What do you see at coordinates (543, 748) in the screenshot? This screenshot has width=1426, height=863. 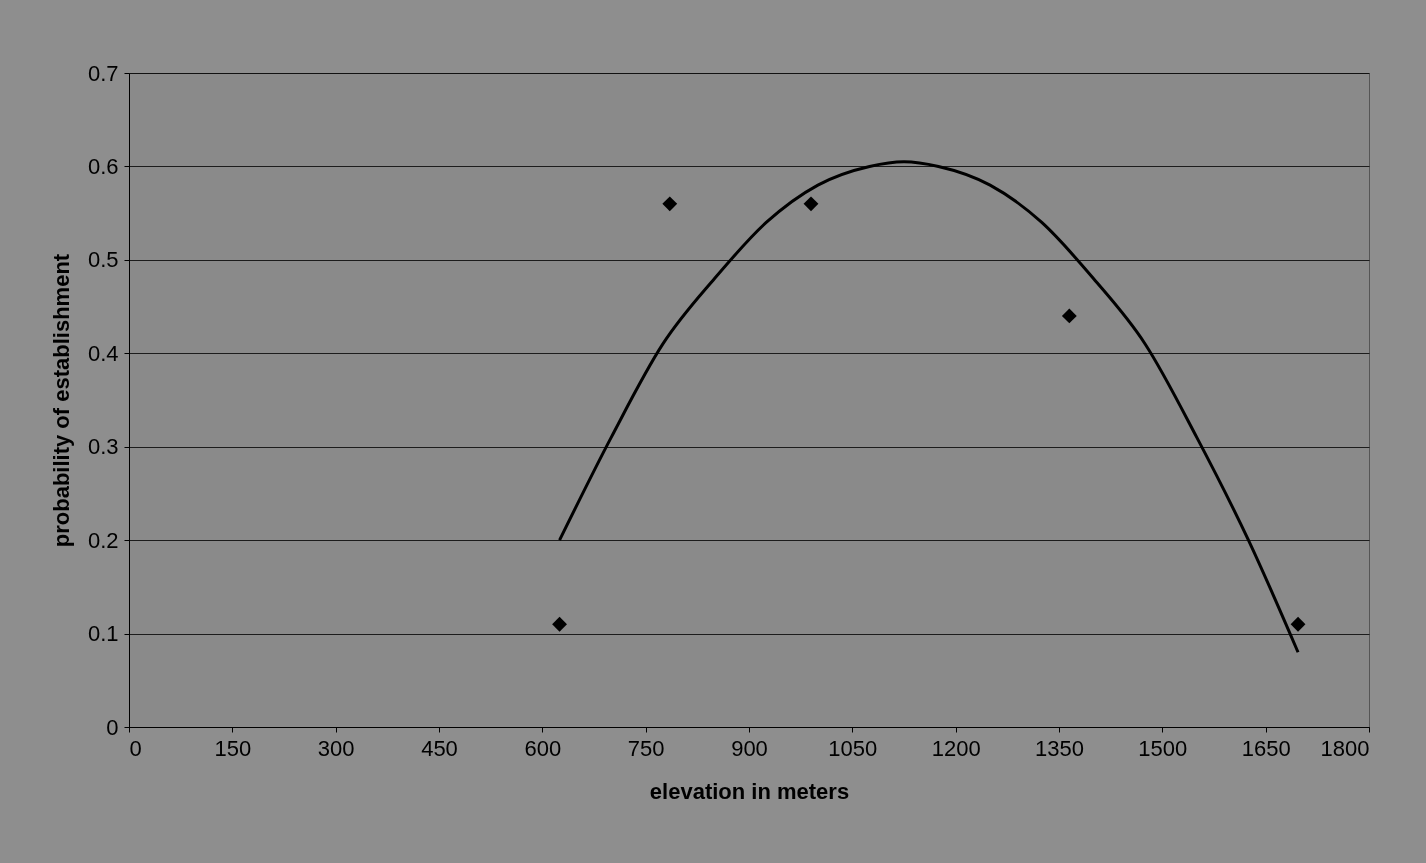 I see `x-tick-label: 600` at bounding box center [543, 748].